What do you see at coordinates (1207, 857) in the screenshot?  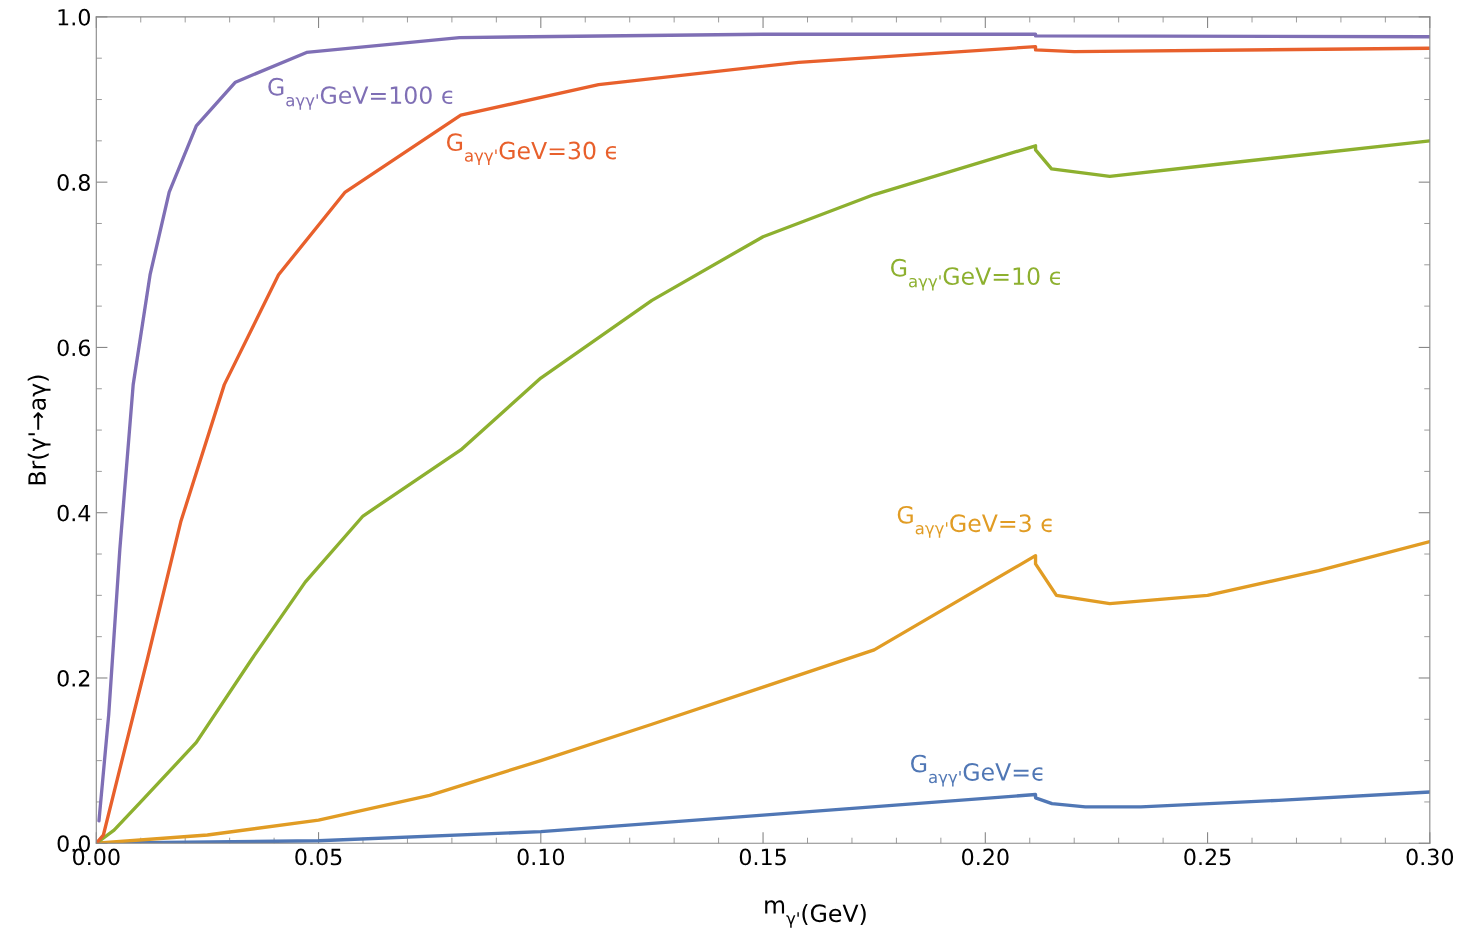 I see `x-tick-label: 0.25` at bounding box center [1207, 857].